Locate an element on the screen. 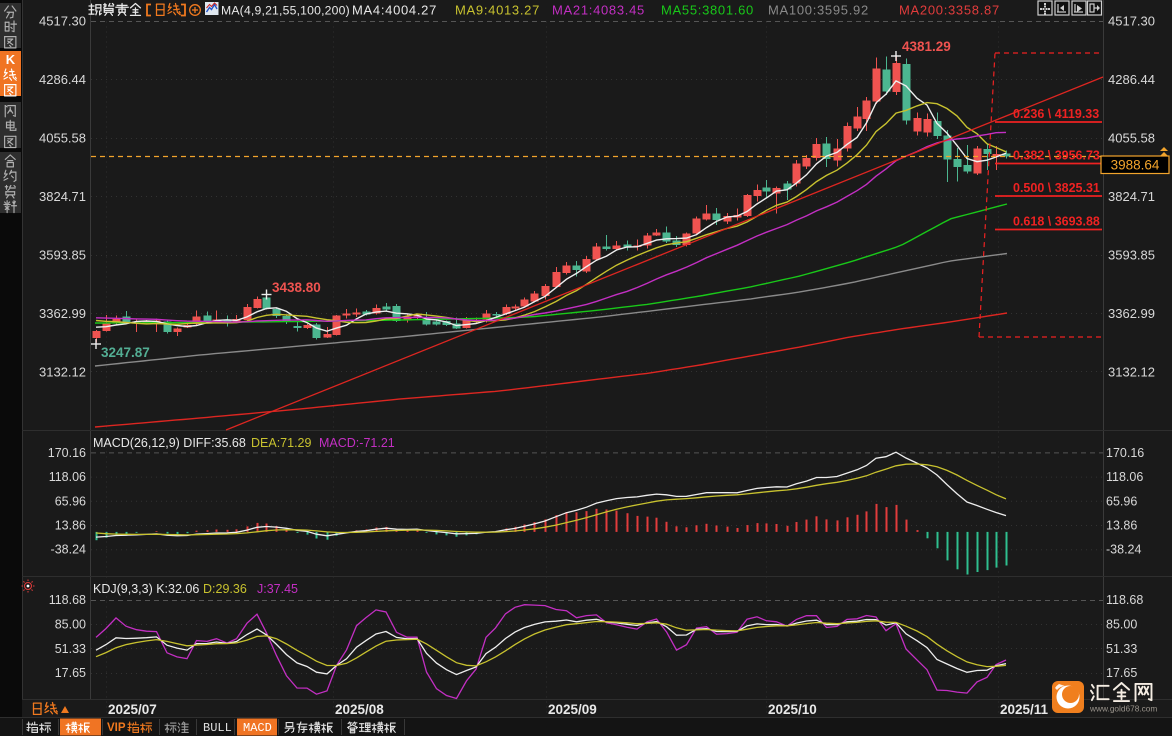  svg-text: 2025/07 is located at coordinates (132, 709).